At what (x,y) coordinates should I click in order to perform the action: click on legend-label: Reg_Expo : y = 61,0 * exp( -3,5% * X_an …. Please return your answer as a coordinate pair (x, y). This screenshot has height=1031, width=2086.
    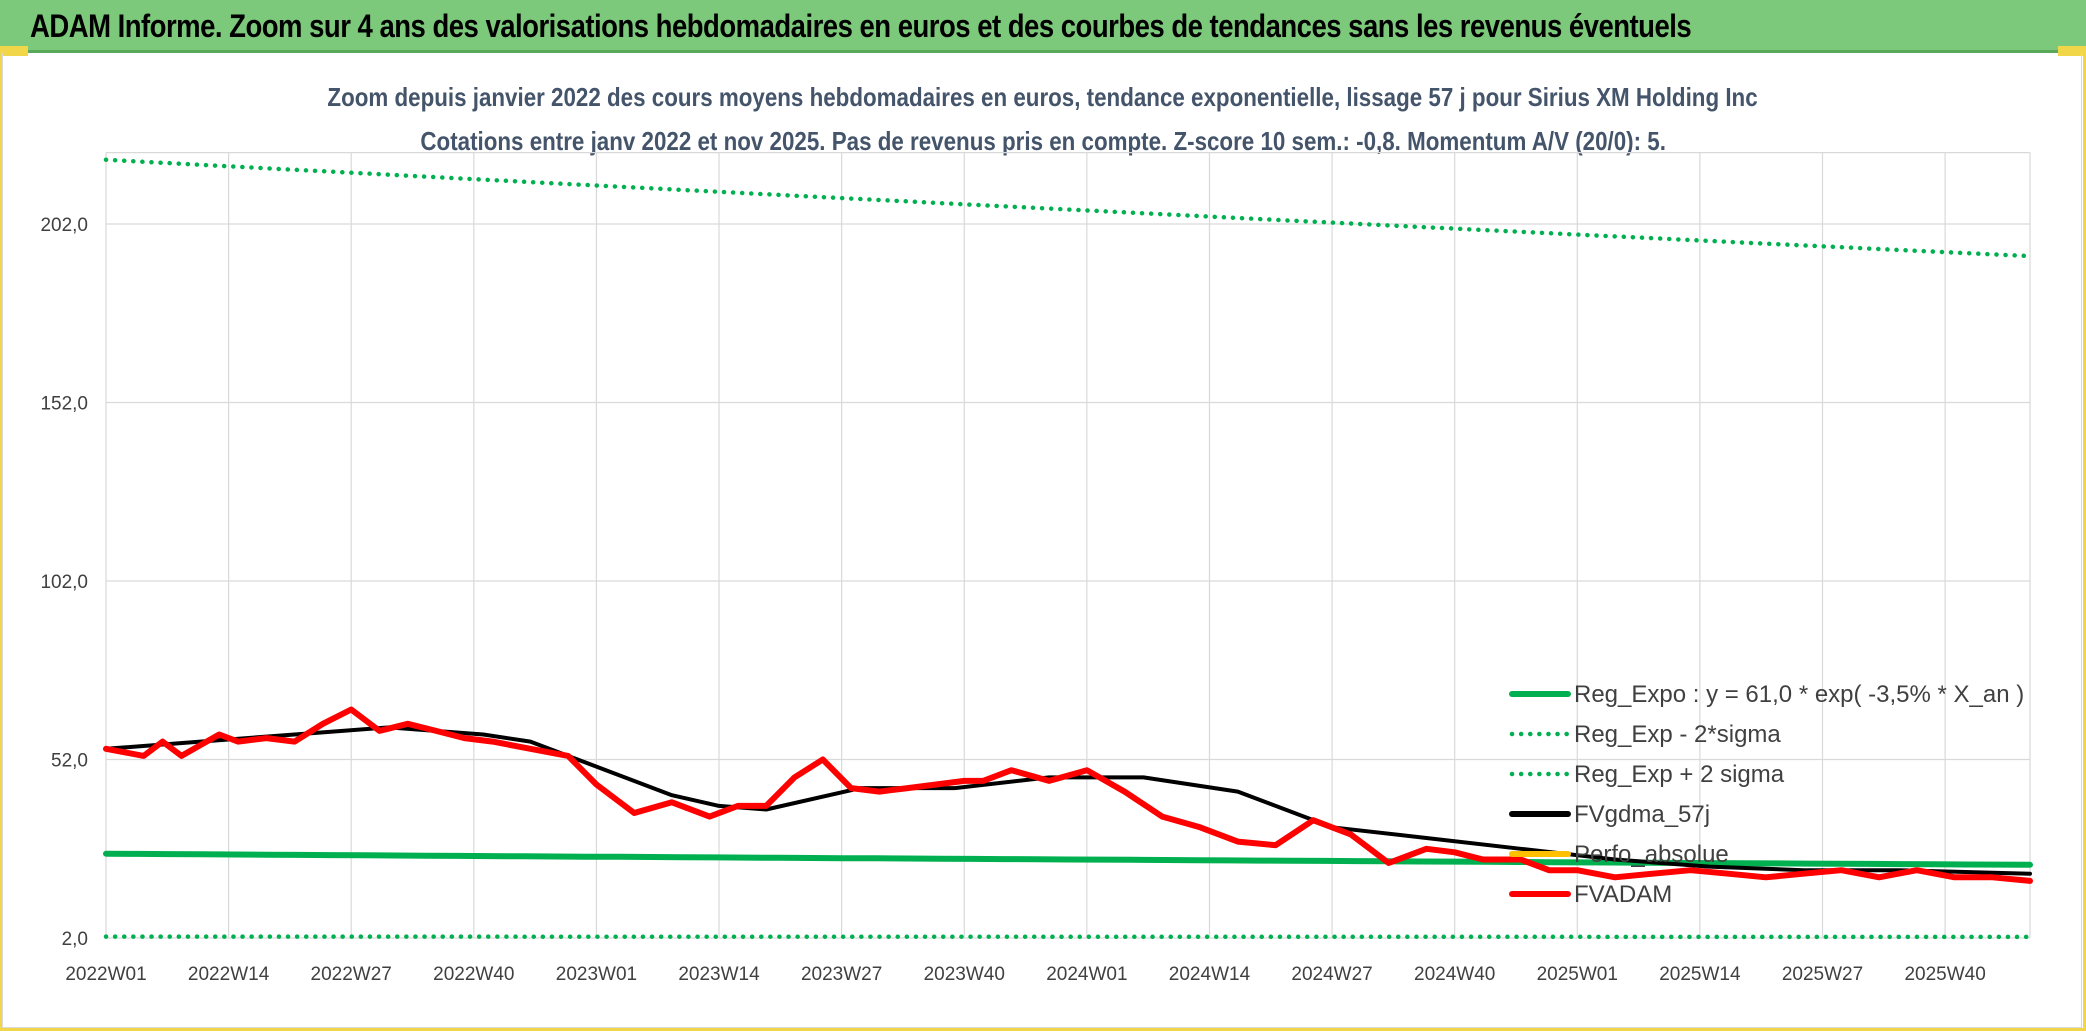
    Looking at the image, I should click on (1799, 694).